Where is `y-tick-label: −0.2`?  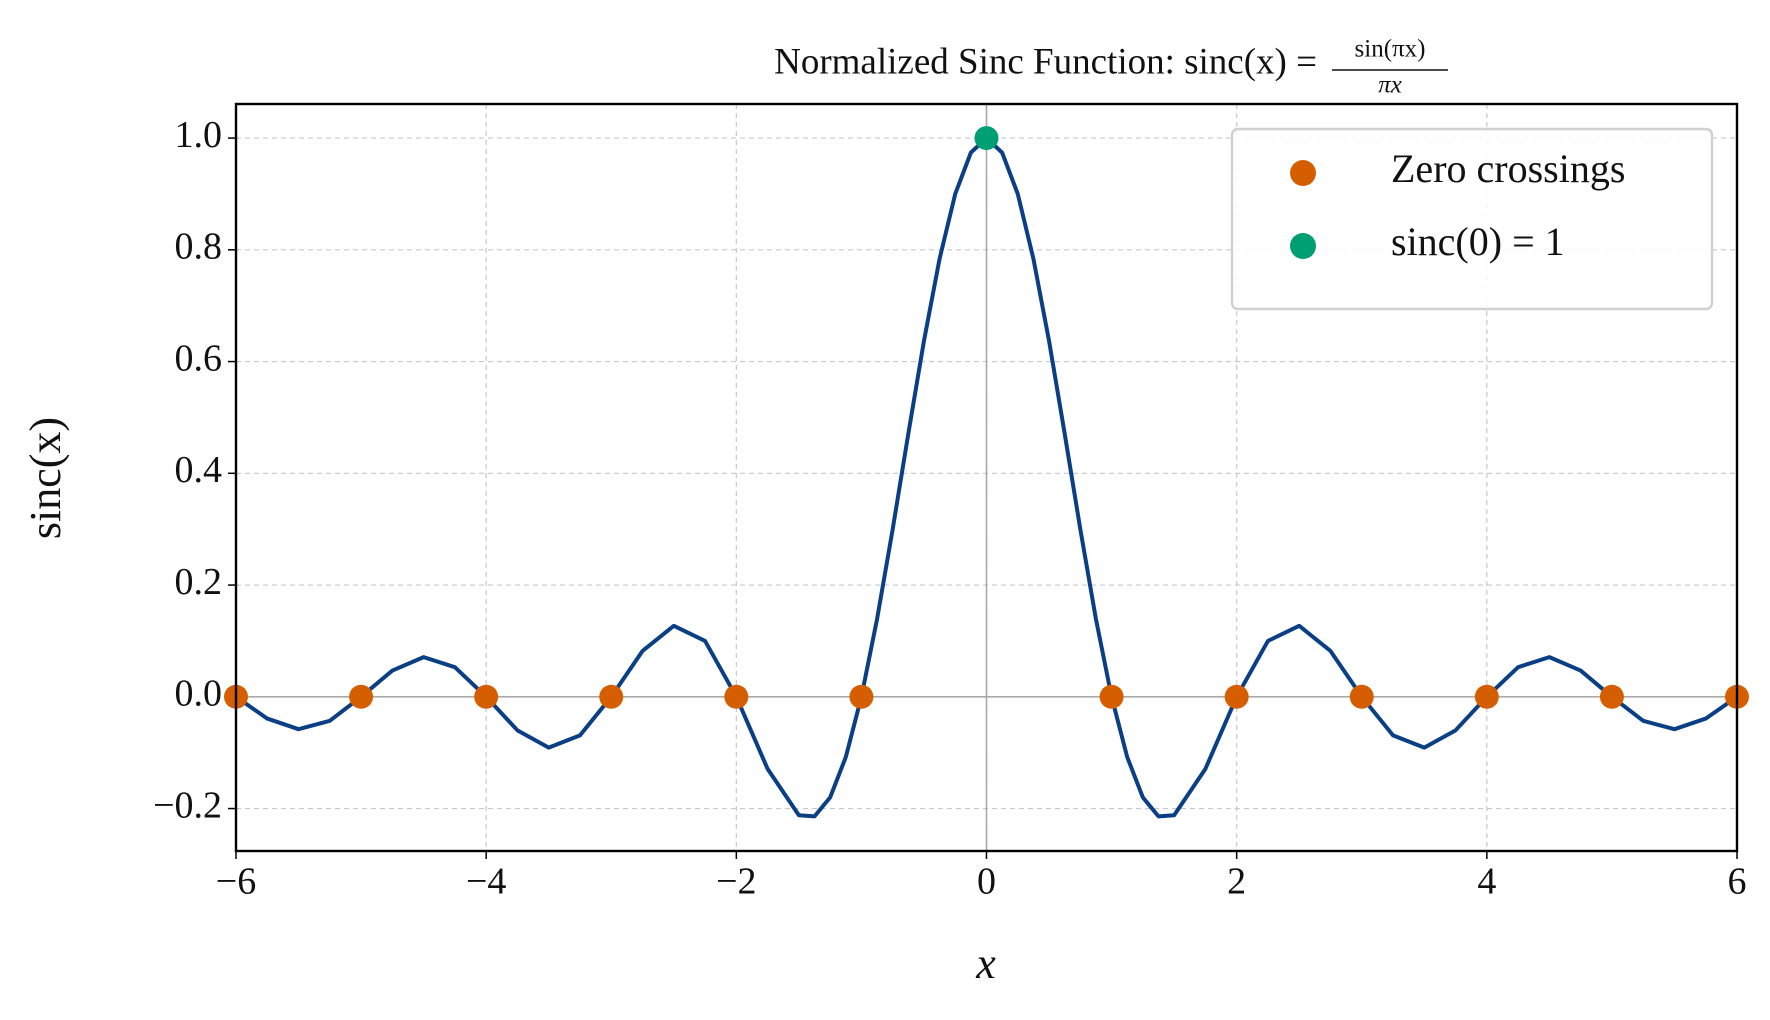 y-tick-label: −0.2 is located at coordinates (187, 805).